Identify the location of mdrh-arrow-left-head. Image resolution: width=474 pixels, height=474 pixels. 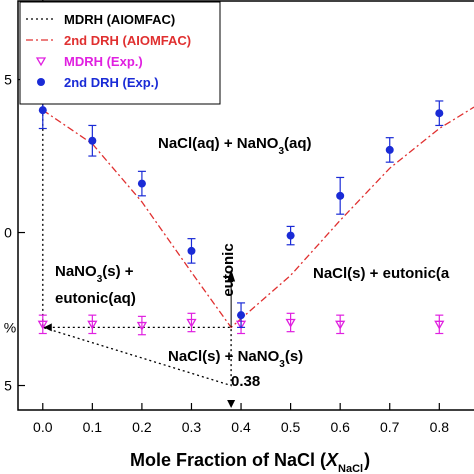
(47, 327).